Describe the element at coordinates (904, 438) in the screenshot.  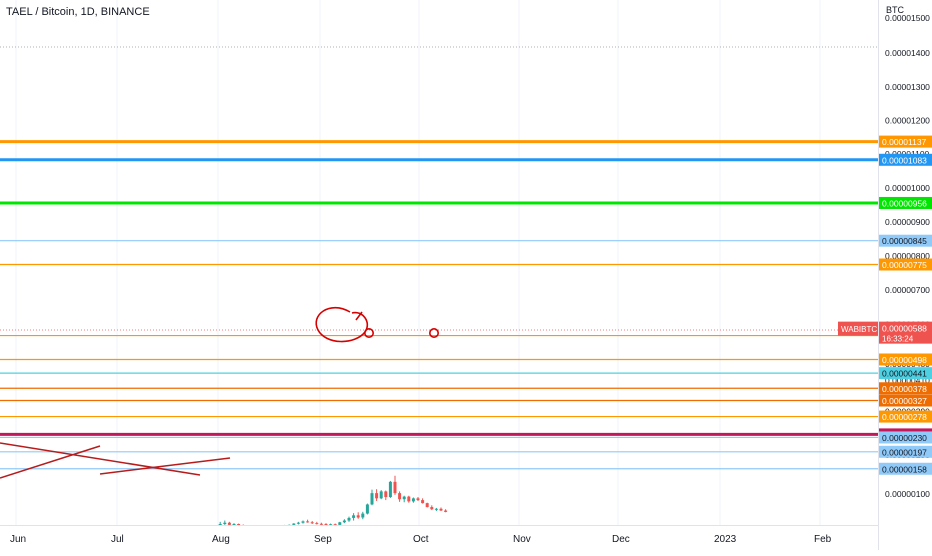
I see `level-badge-label: 0.00000230` at that location.